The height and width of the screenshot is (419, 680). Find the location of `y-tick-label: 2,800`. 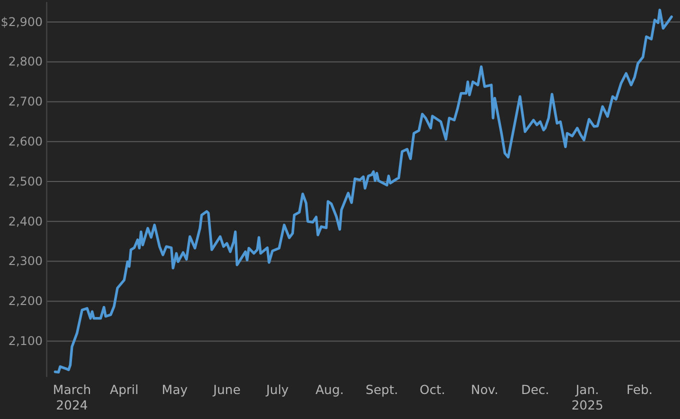

y-tick-label: 2,800 is located at coordinates (25, 61).